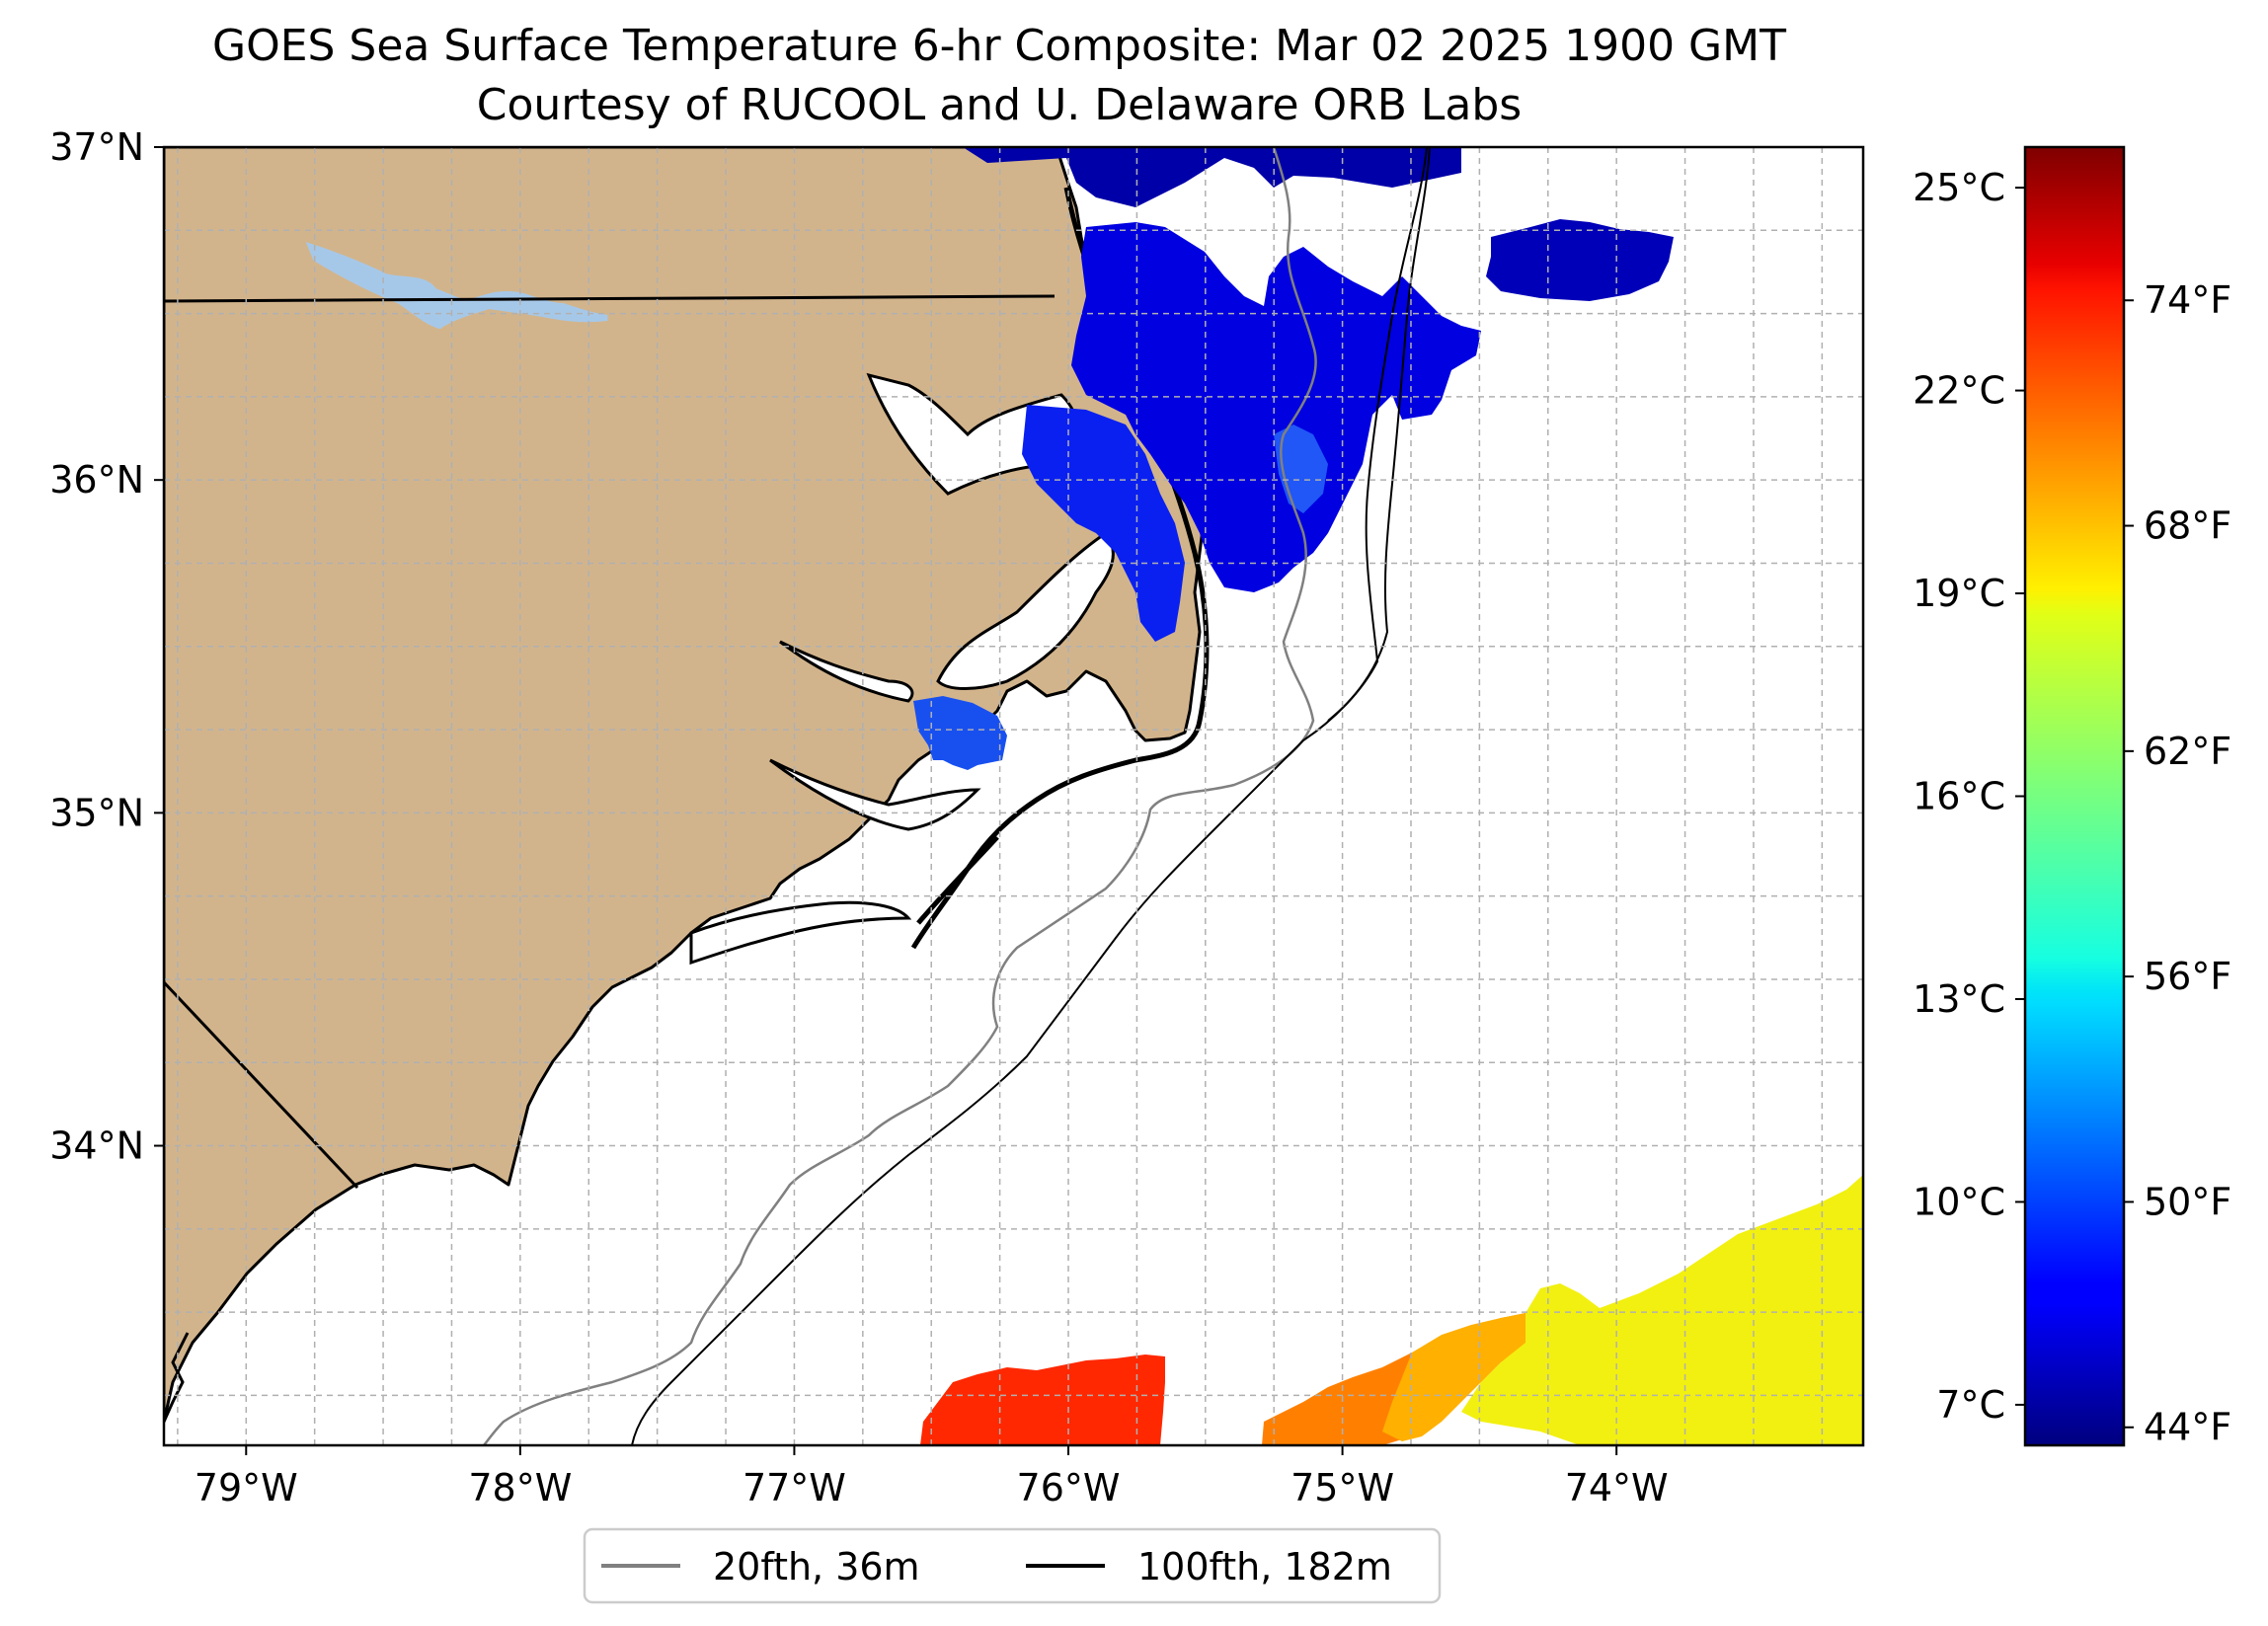 The width and height of the screenshot is (2268, 1626). I want to click on lon-tick-label: 76°W, so click(1069, 1488).